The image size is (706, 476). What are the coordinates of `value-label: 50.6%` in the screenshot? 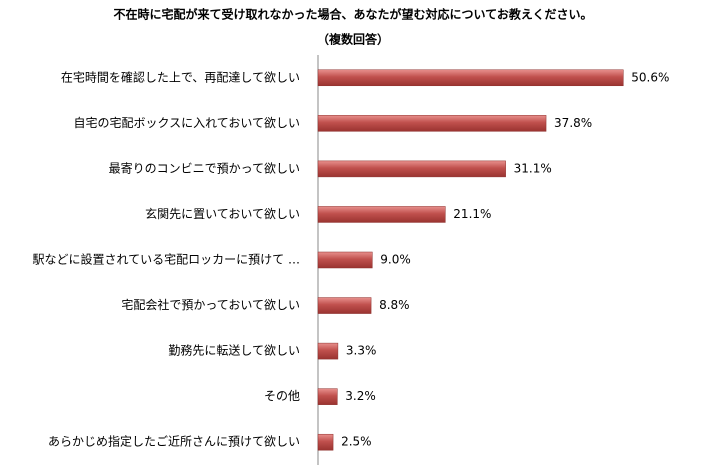 It's located at (650, 77).